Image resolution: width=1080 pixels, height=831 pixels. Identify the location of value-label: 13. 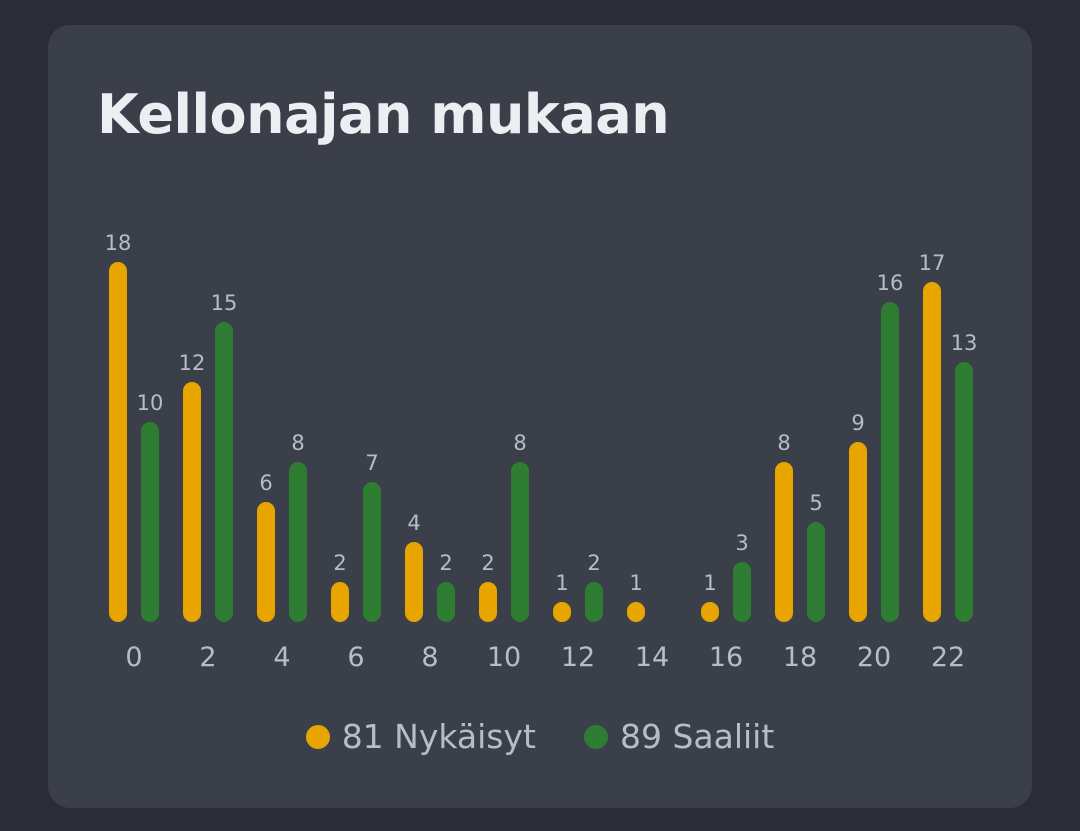
(964, 343).